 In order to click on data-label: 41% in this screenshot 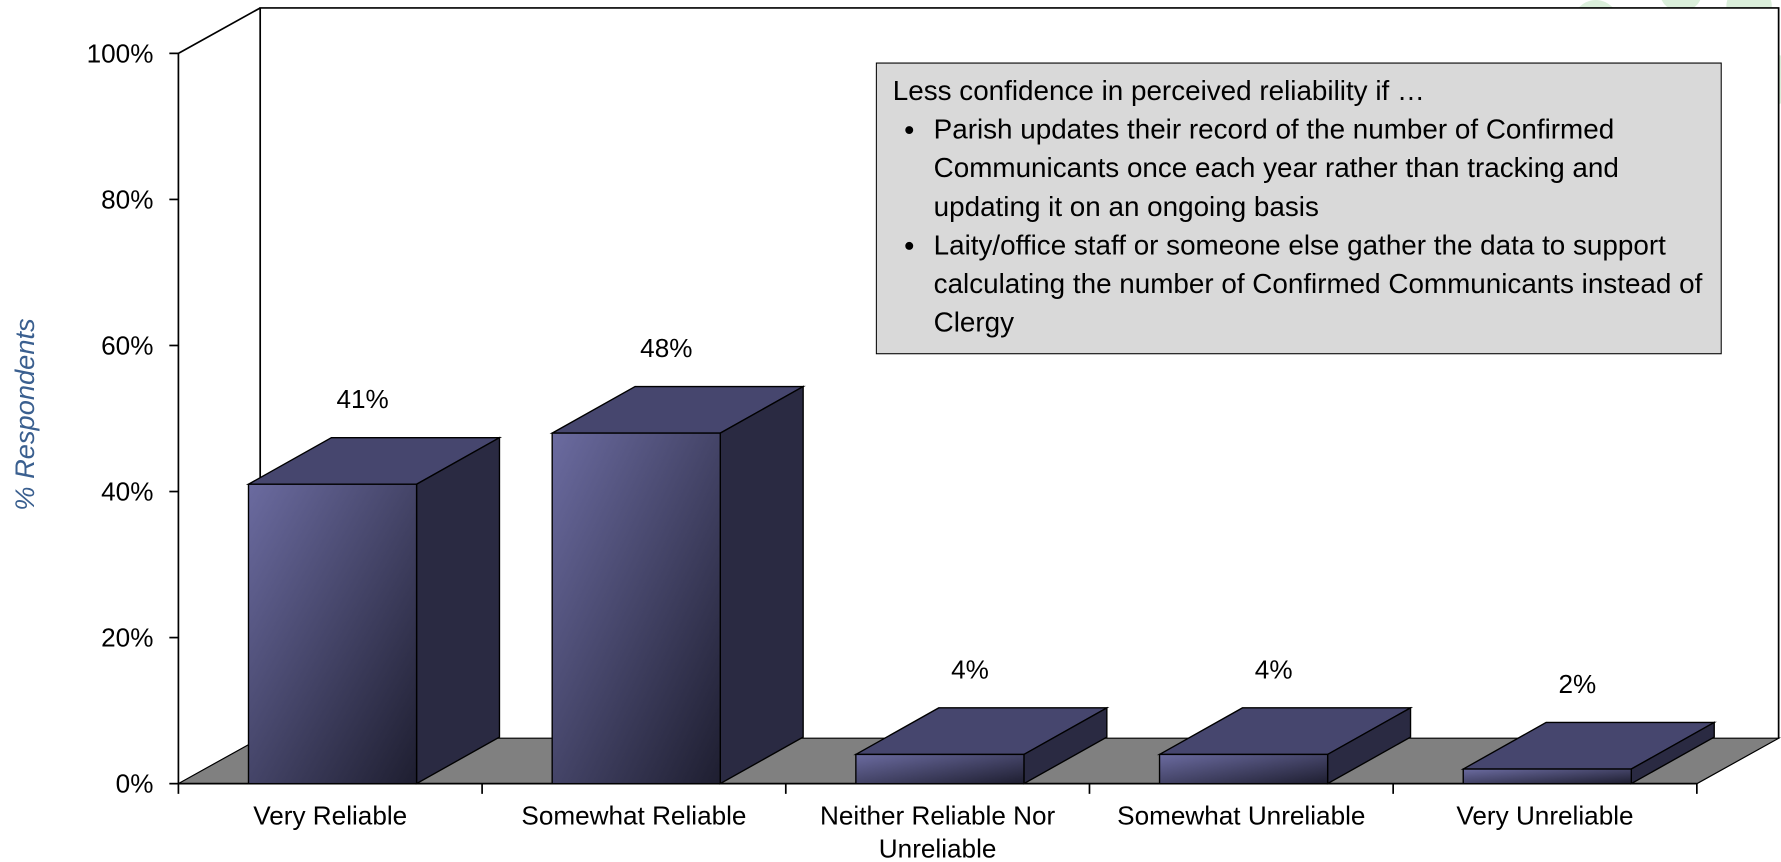, I will do `click(362, 399)`.